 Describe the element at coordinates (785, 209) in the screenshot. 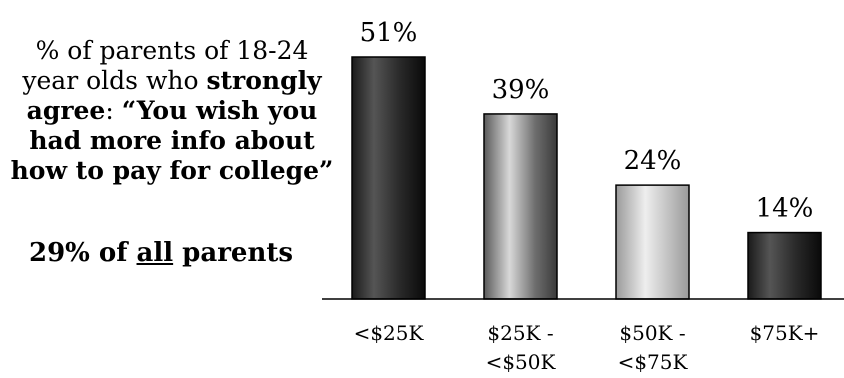

I see `value-label-4: 14%` at that location.